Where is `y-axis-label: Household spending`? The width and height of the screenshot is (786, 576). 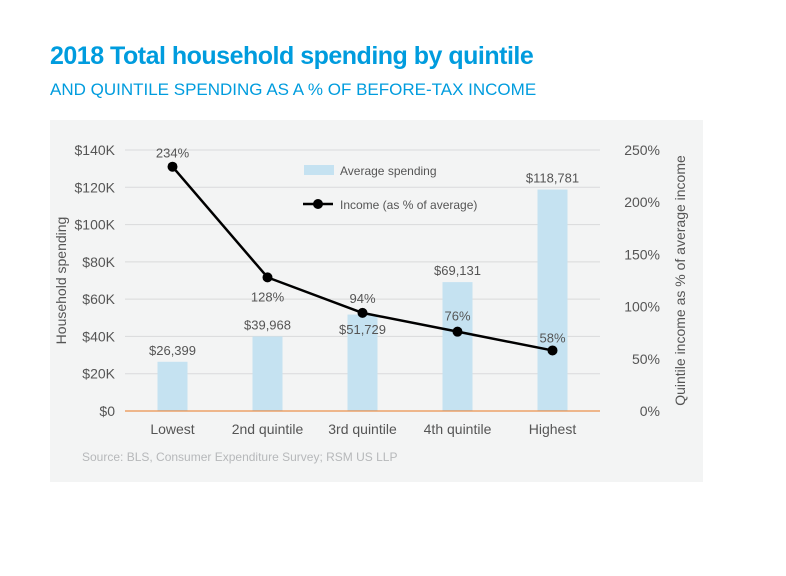
y-axis-label: Household spending is located at coordinates (61, 281).